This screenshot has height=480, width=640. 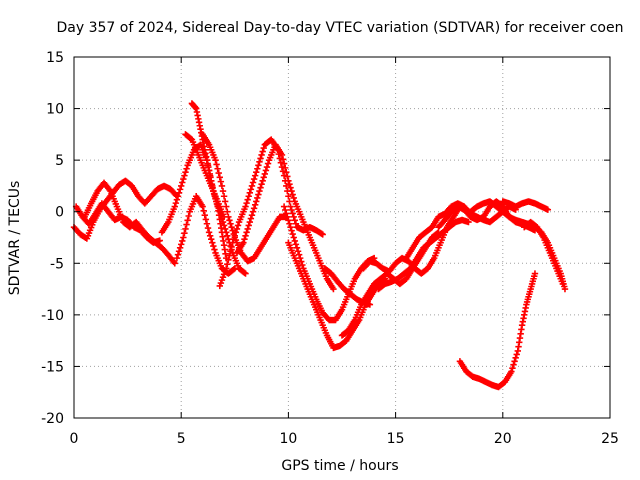 I want to click on x-tick-label: 10, so click(x=288, y=439).